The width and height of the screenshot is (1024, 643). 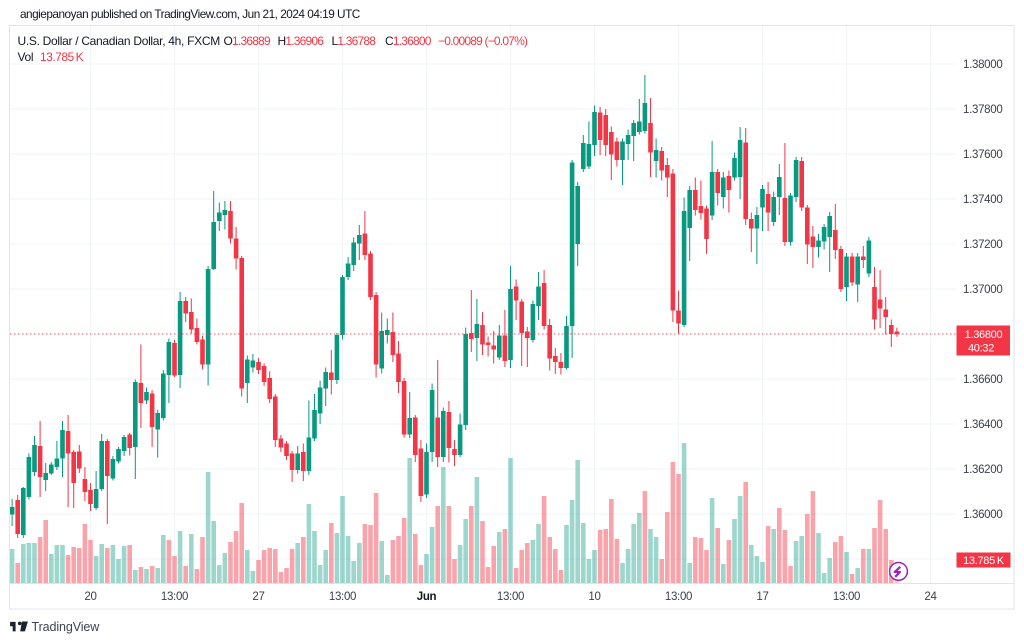 I want to click on svg-text: 40:32, so click(x=981, y=349).